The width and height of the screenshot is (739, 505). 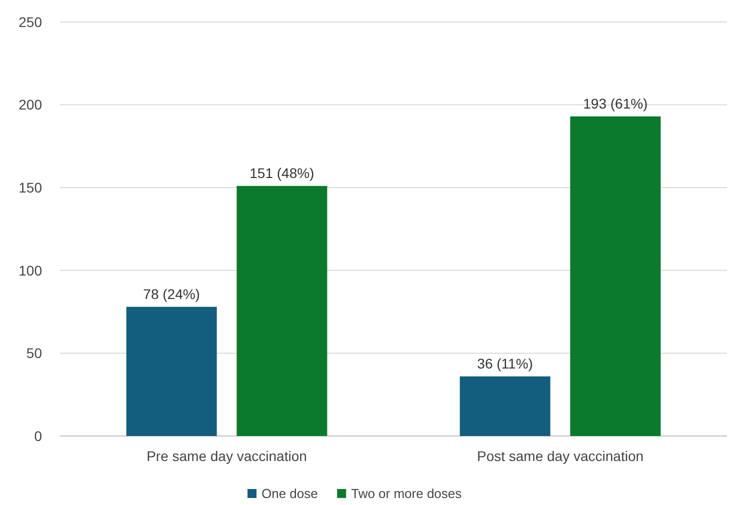 I want to click on data-label: 151 (48%), so click(x=282, y=172).